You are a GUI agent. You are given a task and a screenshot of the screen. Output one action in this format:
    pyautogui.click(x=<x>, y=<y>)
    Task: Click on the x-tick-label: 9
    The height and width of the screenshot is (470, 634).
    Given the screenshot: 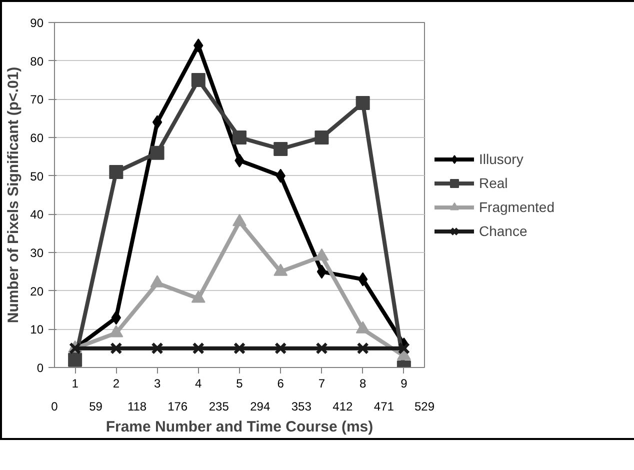 What is the action you would take?
    pyautogui.click(x=404, y=383)
    